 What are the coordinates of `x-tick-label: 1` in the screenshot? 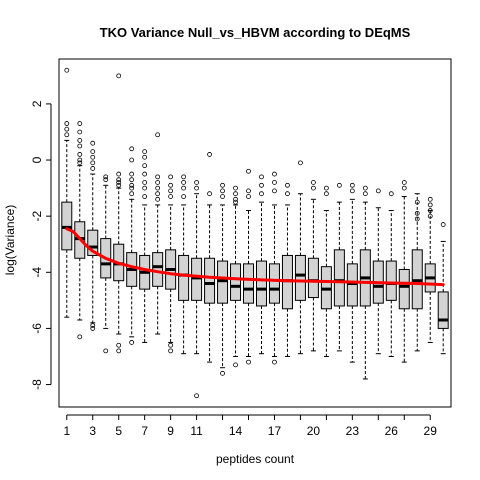 It's located at (66, 431).